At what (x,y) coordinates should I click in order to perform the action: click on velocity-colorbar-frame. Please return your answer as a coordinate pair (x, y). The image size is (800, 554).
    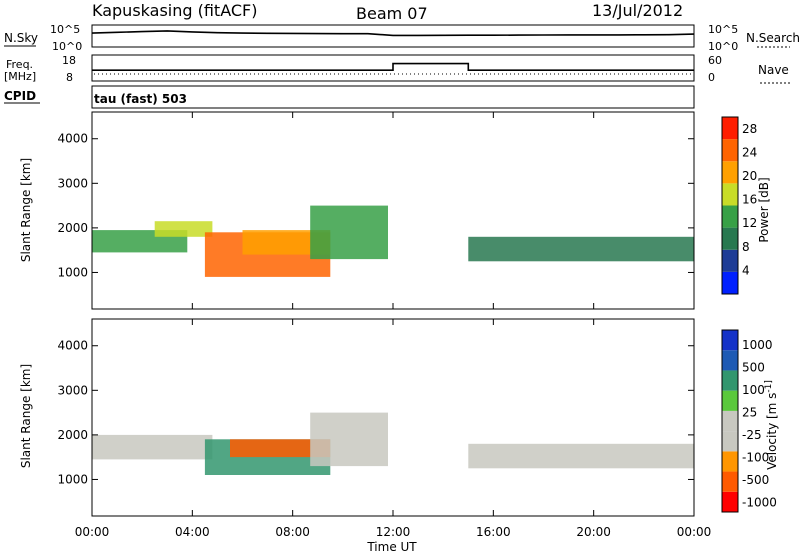
    Looking at the image, I should click on (730, 421).